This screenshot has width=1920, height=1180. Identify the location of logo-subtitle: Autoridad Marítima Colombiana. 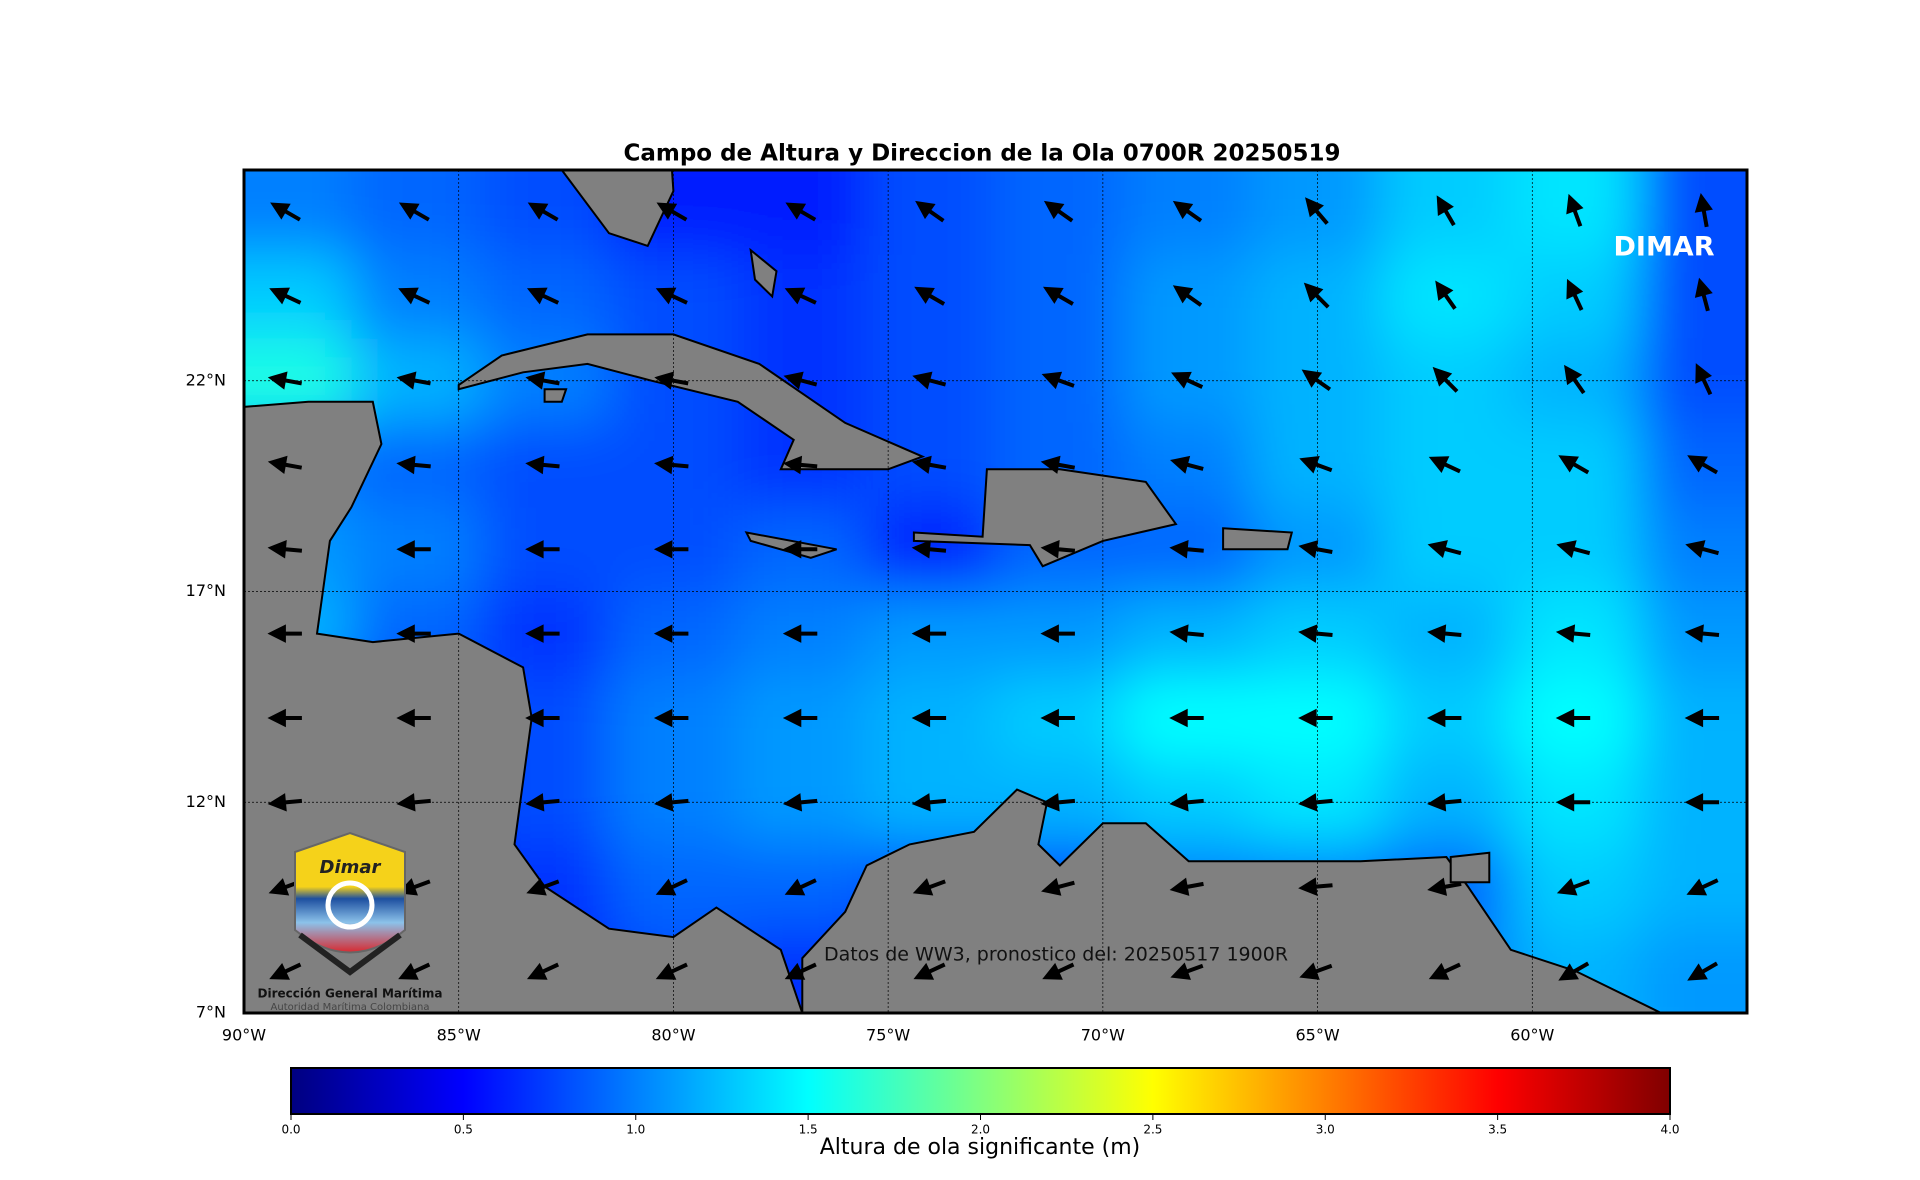
(350, 1007).